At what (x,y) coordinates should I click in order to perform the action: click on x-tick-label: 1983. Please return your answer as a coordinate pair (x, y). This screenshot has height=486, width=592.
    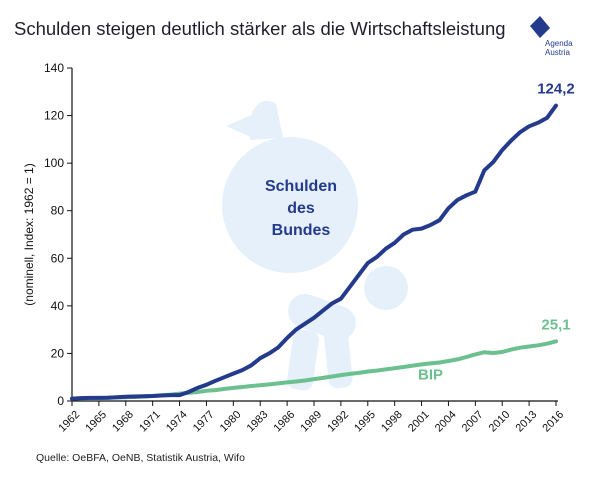
    Looking at the image, I should click on (258, 422).